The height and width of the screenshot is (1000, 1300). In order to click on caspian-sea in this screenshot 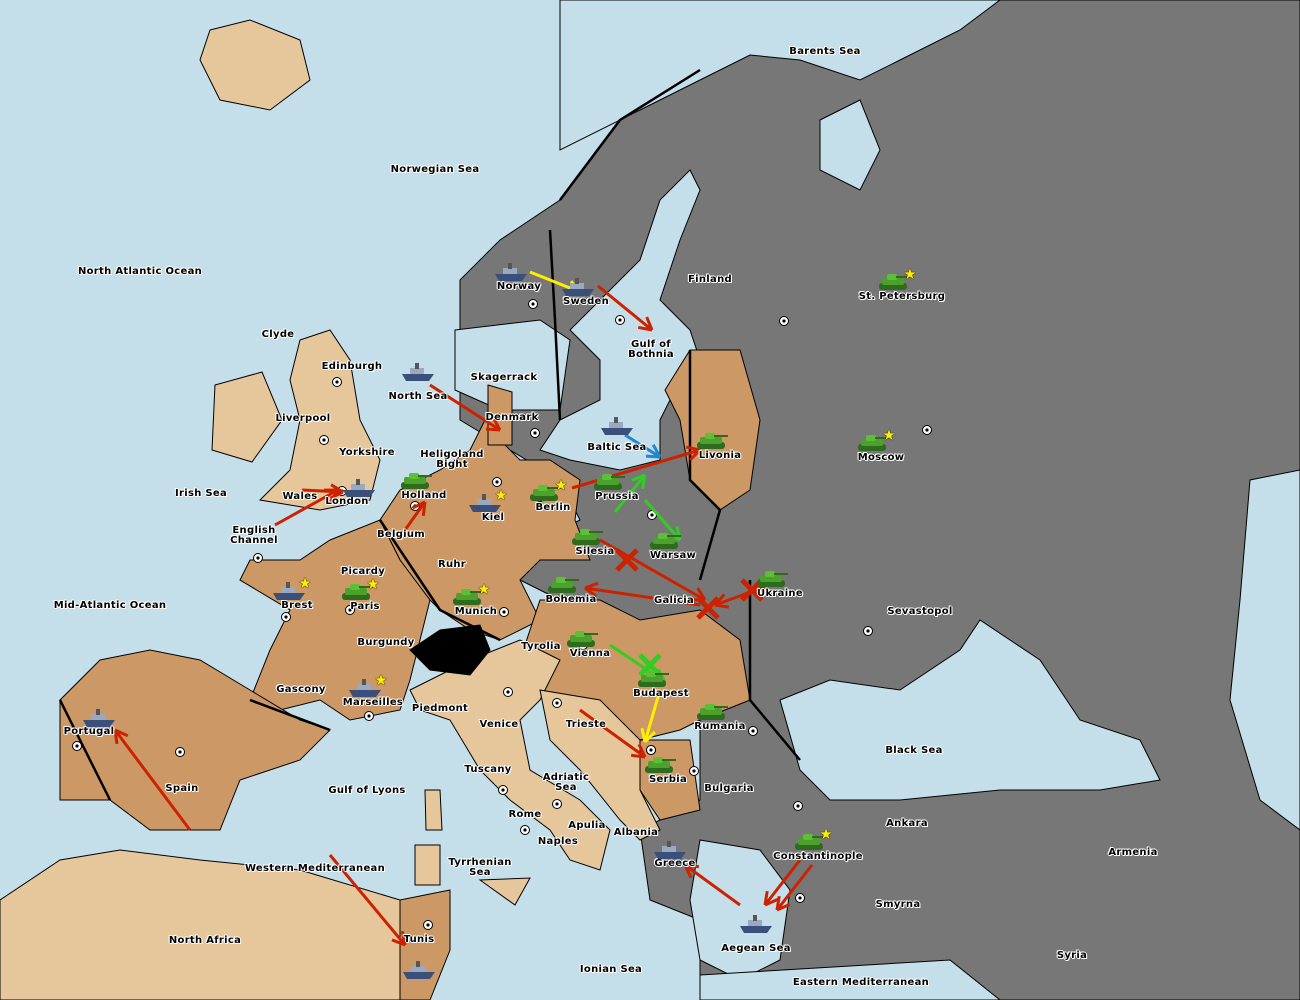, I will do `click(1264, 650)`.